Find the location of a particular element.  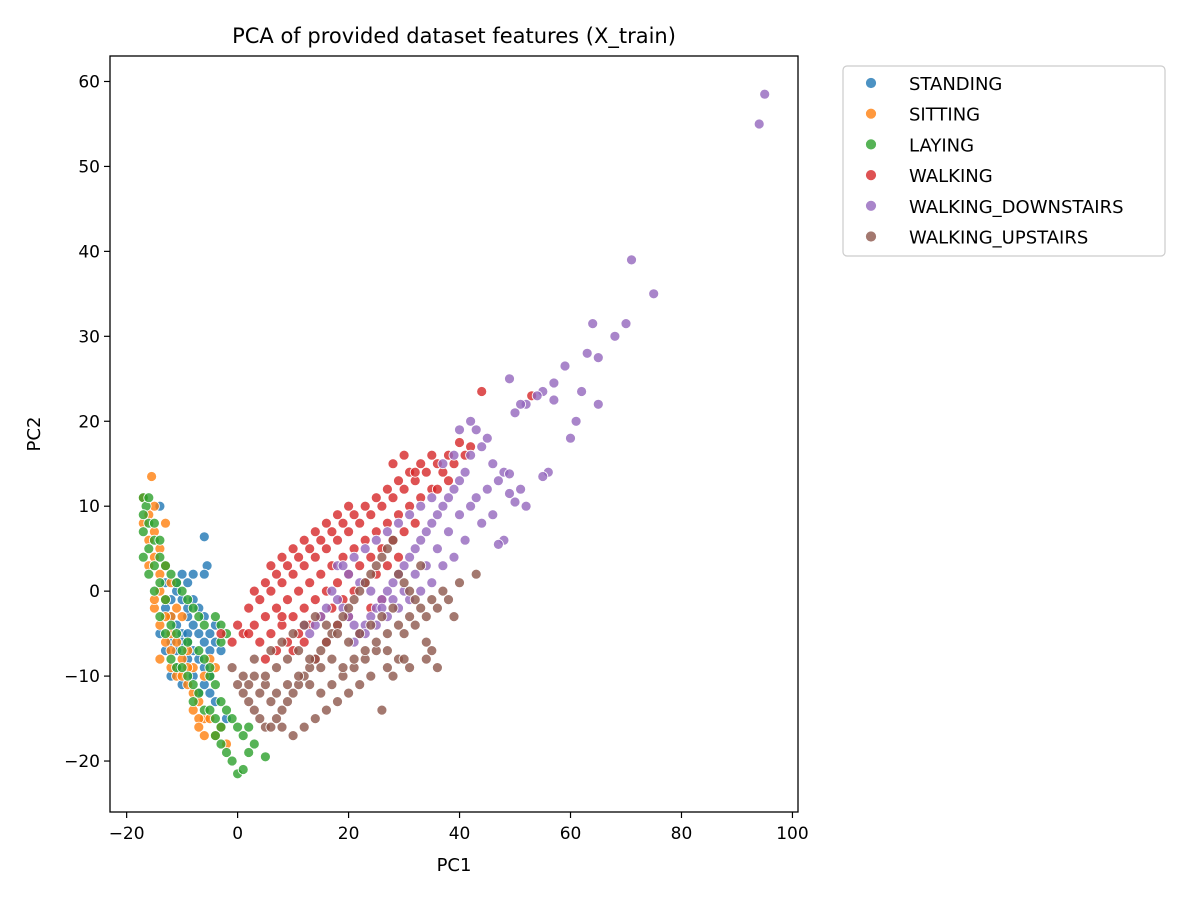

y-tick-label: 40 is located at coordinates (89, 252).